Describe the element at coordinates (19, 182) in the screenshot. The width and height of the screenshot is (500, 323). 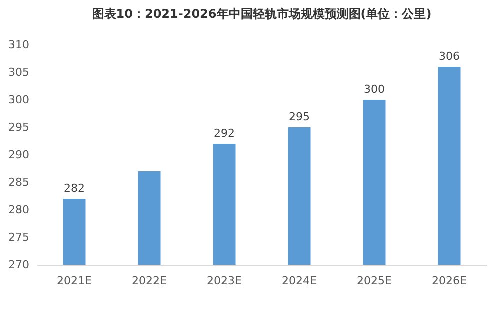
I see `y-tick-label: 285` at that location.